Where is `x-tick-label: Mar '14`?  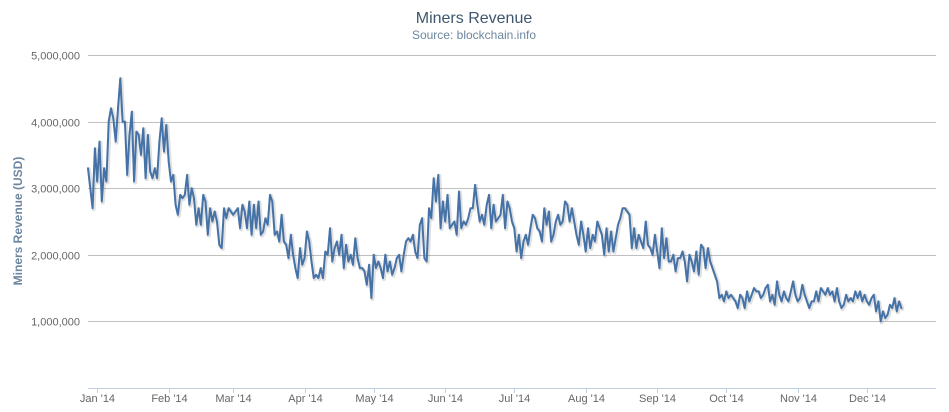 x-tick-label: Mar '14 is located at coordinates (233, 399).